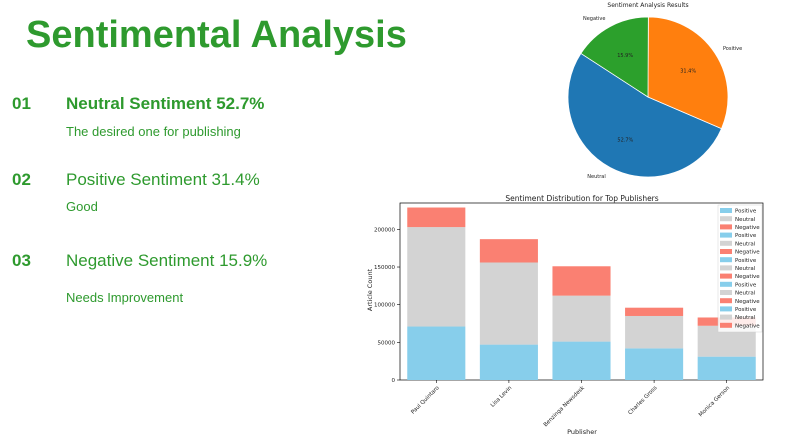 The height and width of the screenshot is (443, 801). I want to click on pie-title: Sentiment Analysis Results, so click(647, 5).